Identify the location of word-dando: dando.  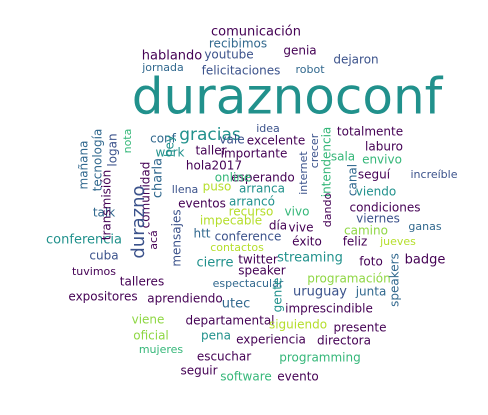
(327, 210).